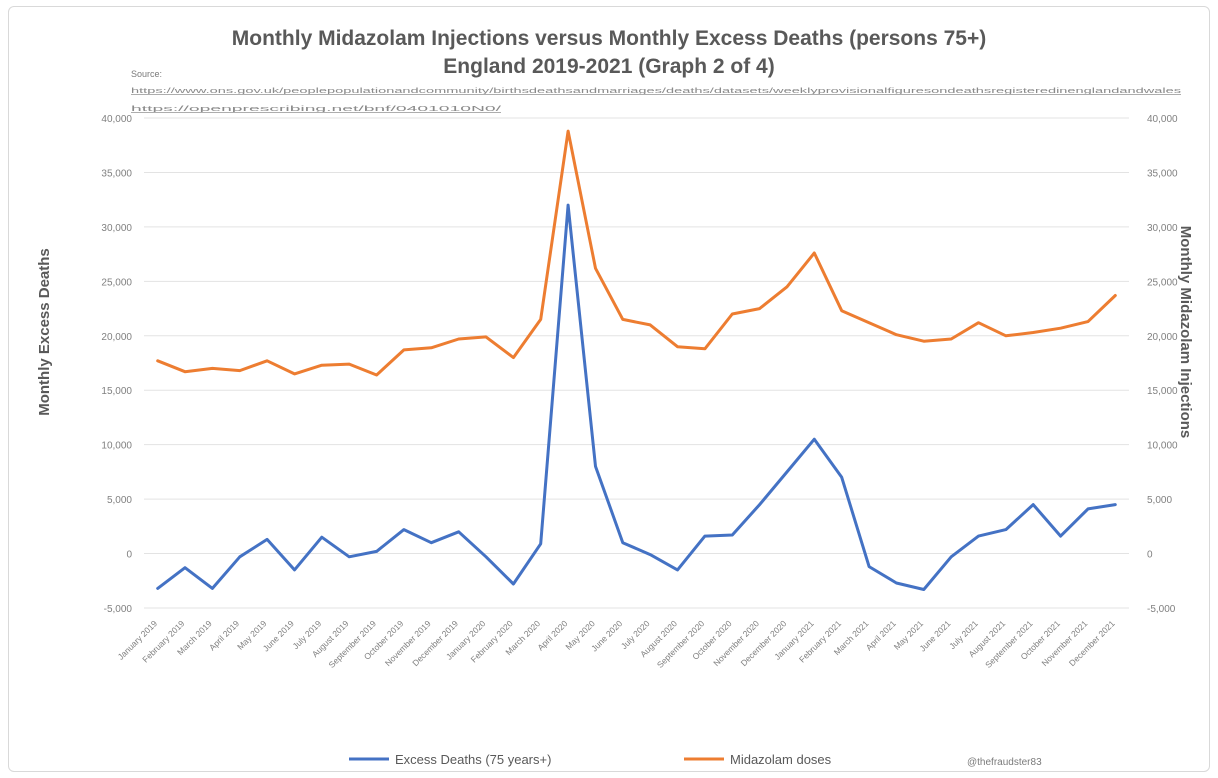 The image size is (1218, 778). I want to click on y-axis-right-title: Monthly Midazolam Injections, so click(1185, 332).